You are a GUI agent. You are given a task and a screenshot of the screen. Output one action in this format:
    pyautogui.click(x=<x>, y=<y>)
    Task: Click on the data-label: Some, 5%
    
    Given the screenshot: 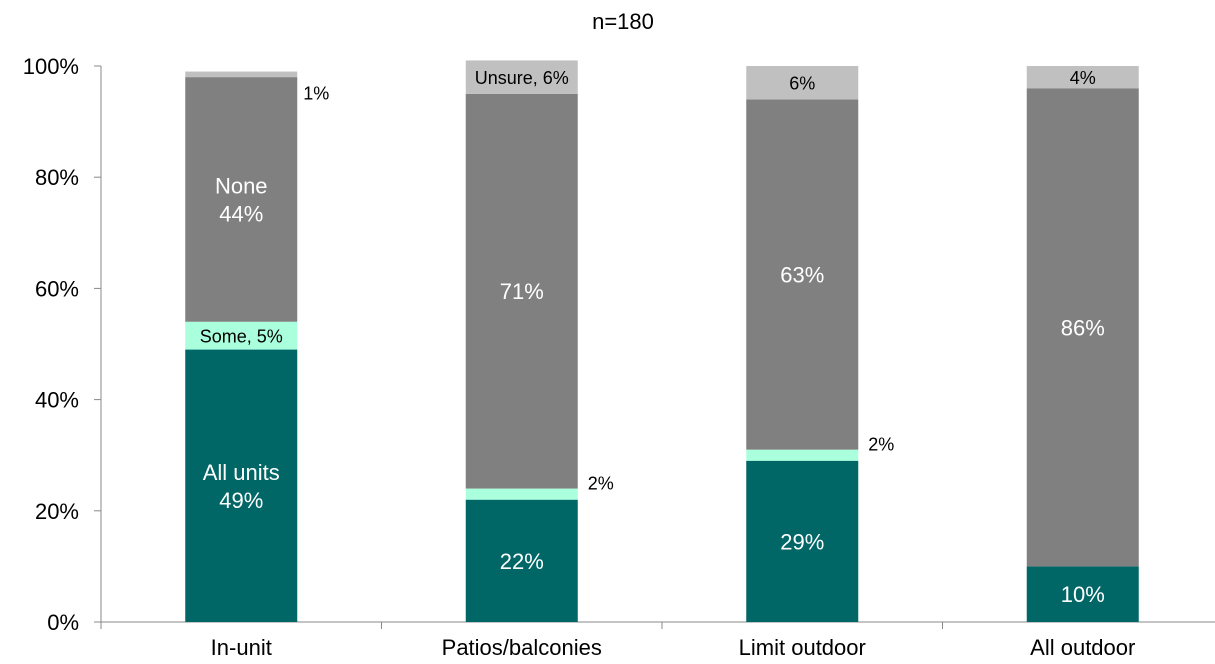 What is the action you would take?
    pyautogui.click(x=241, y=337)
    